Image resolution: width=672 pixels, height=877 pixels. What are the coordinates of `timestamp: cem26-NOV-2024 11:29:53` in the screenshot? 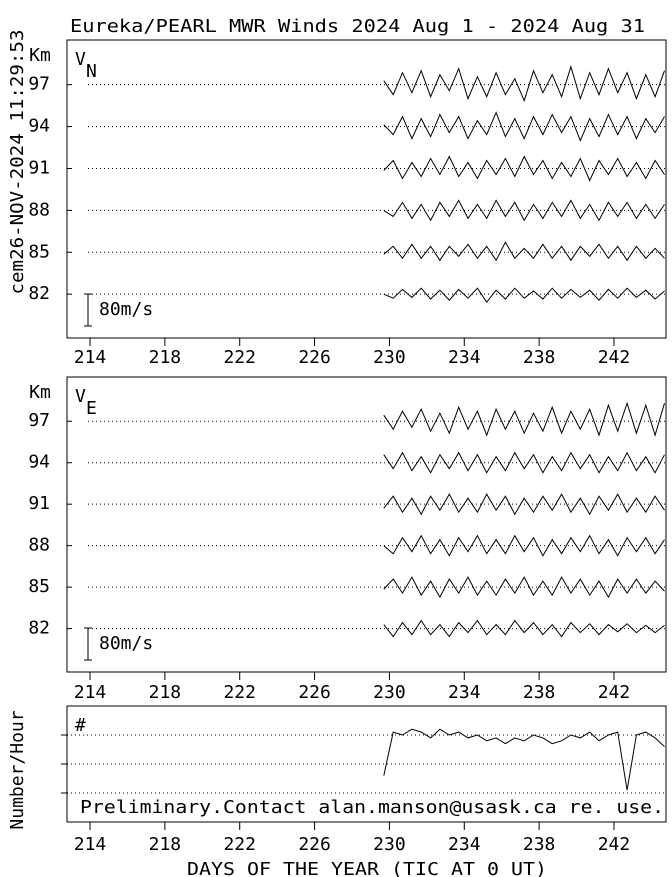 It's located at (17, 162).